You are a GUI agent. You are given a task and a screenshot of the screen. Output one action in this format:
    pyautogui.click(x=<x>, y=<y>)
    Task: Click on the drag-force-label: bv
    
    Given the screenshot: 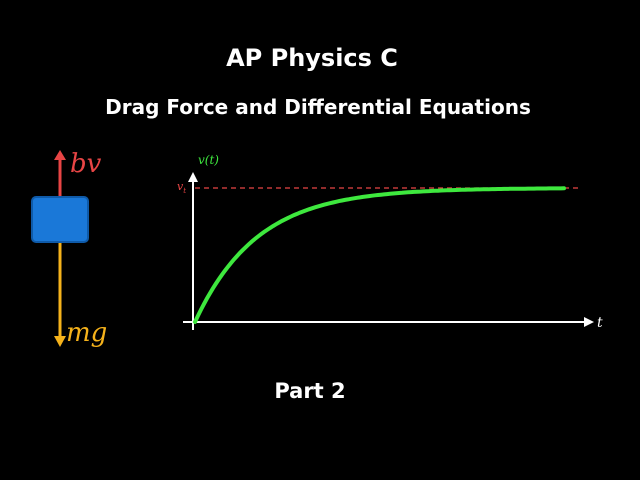 What is the action you would take?
    pyautogui.click(x=86, y=164)
    